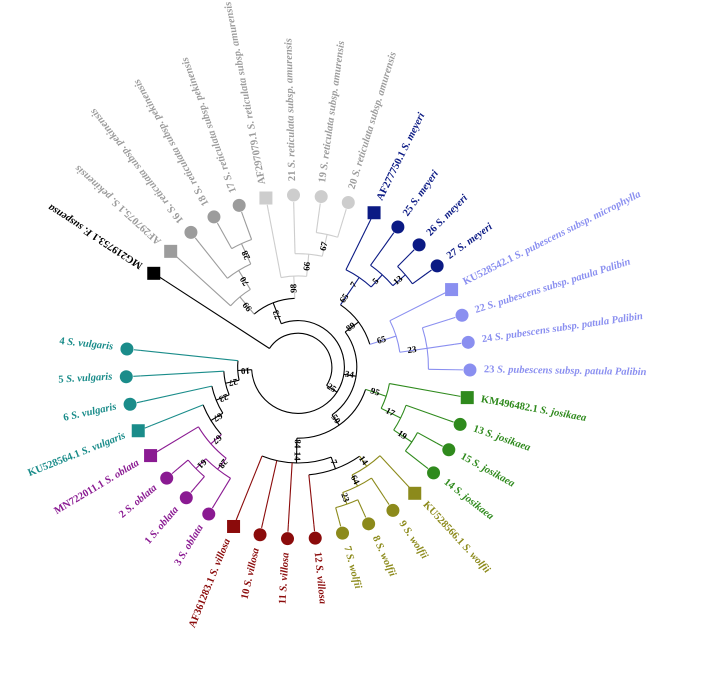  I want to click on tip-species: S. reticulata subsp. amurensis, so click(333, 105).